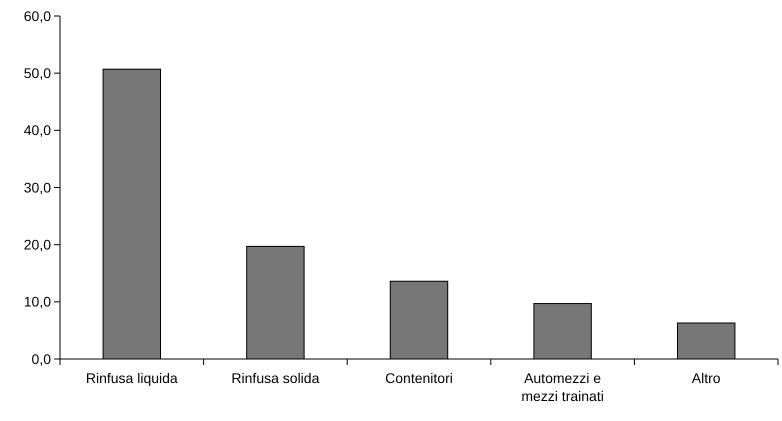  What do you see at coordinates (42, 358) in the screenshot?
I see `y-tick-label: 0,0` at bounding box center [42, 358].